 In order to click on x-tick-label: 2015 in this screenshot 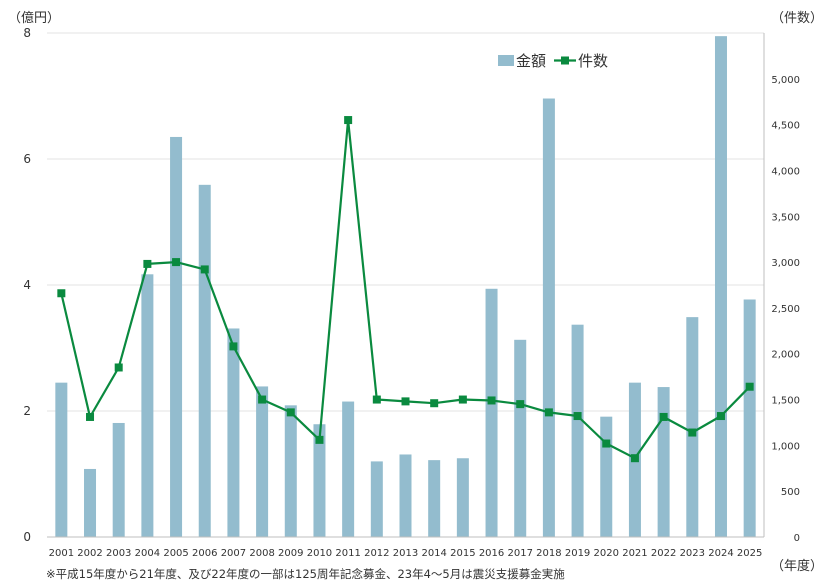, I will do `click(462, 553)`.